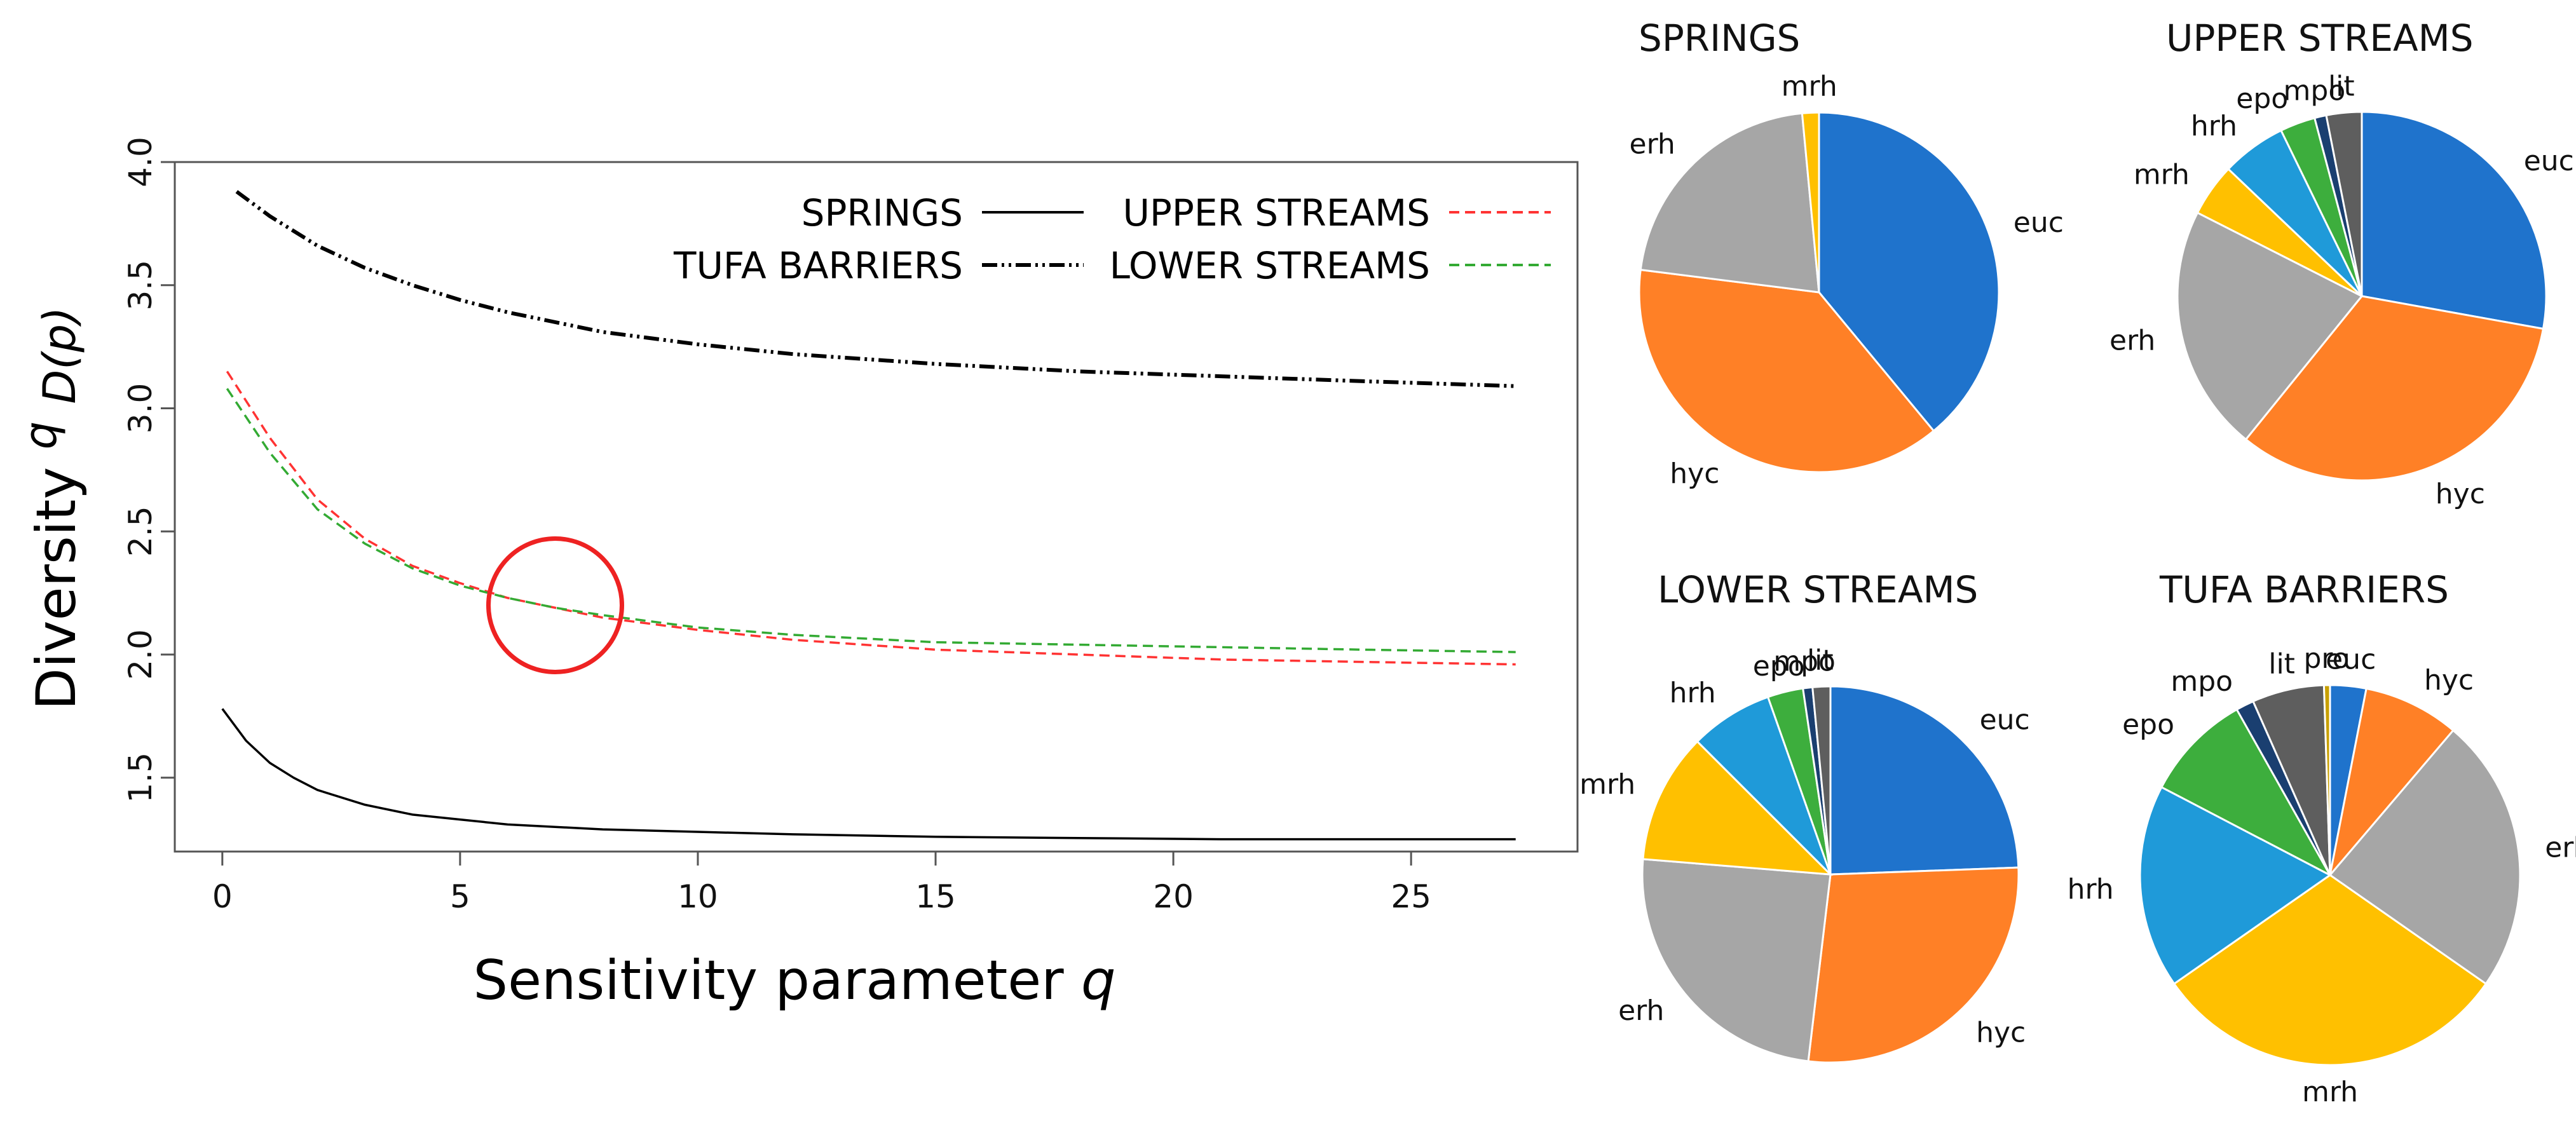 The width and height of the screenshot is (2576, 1121). Describe the element at coordinates (1719, 38) in the screenshot. I see `pie-title-springs: SPRINGS` at that location.